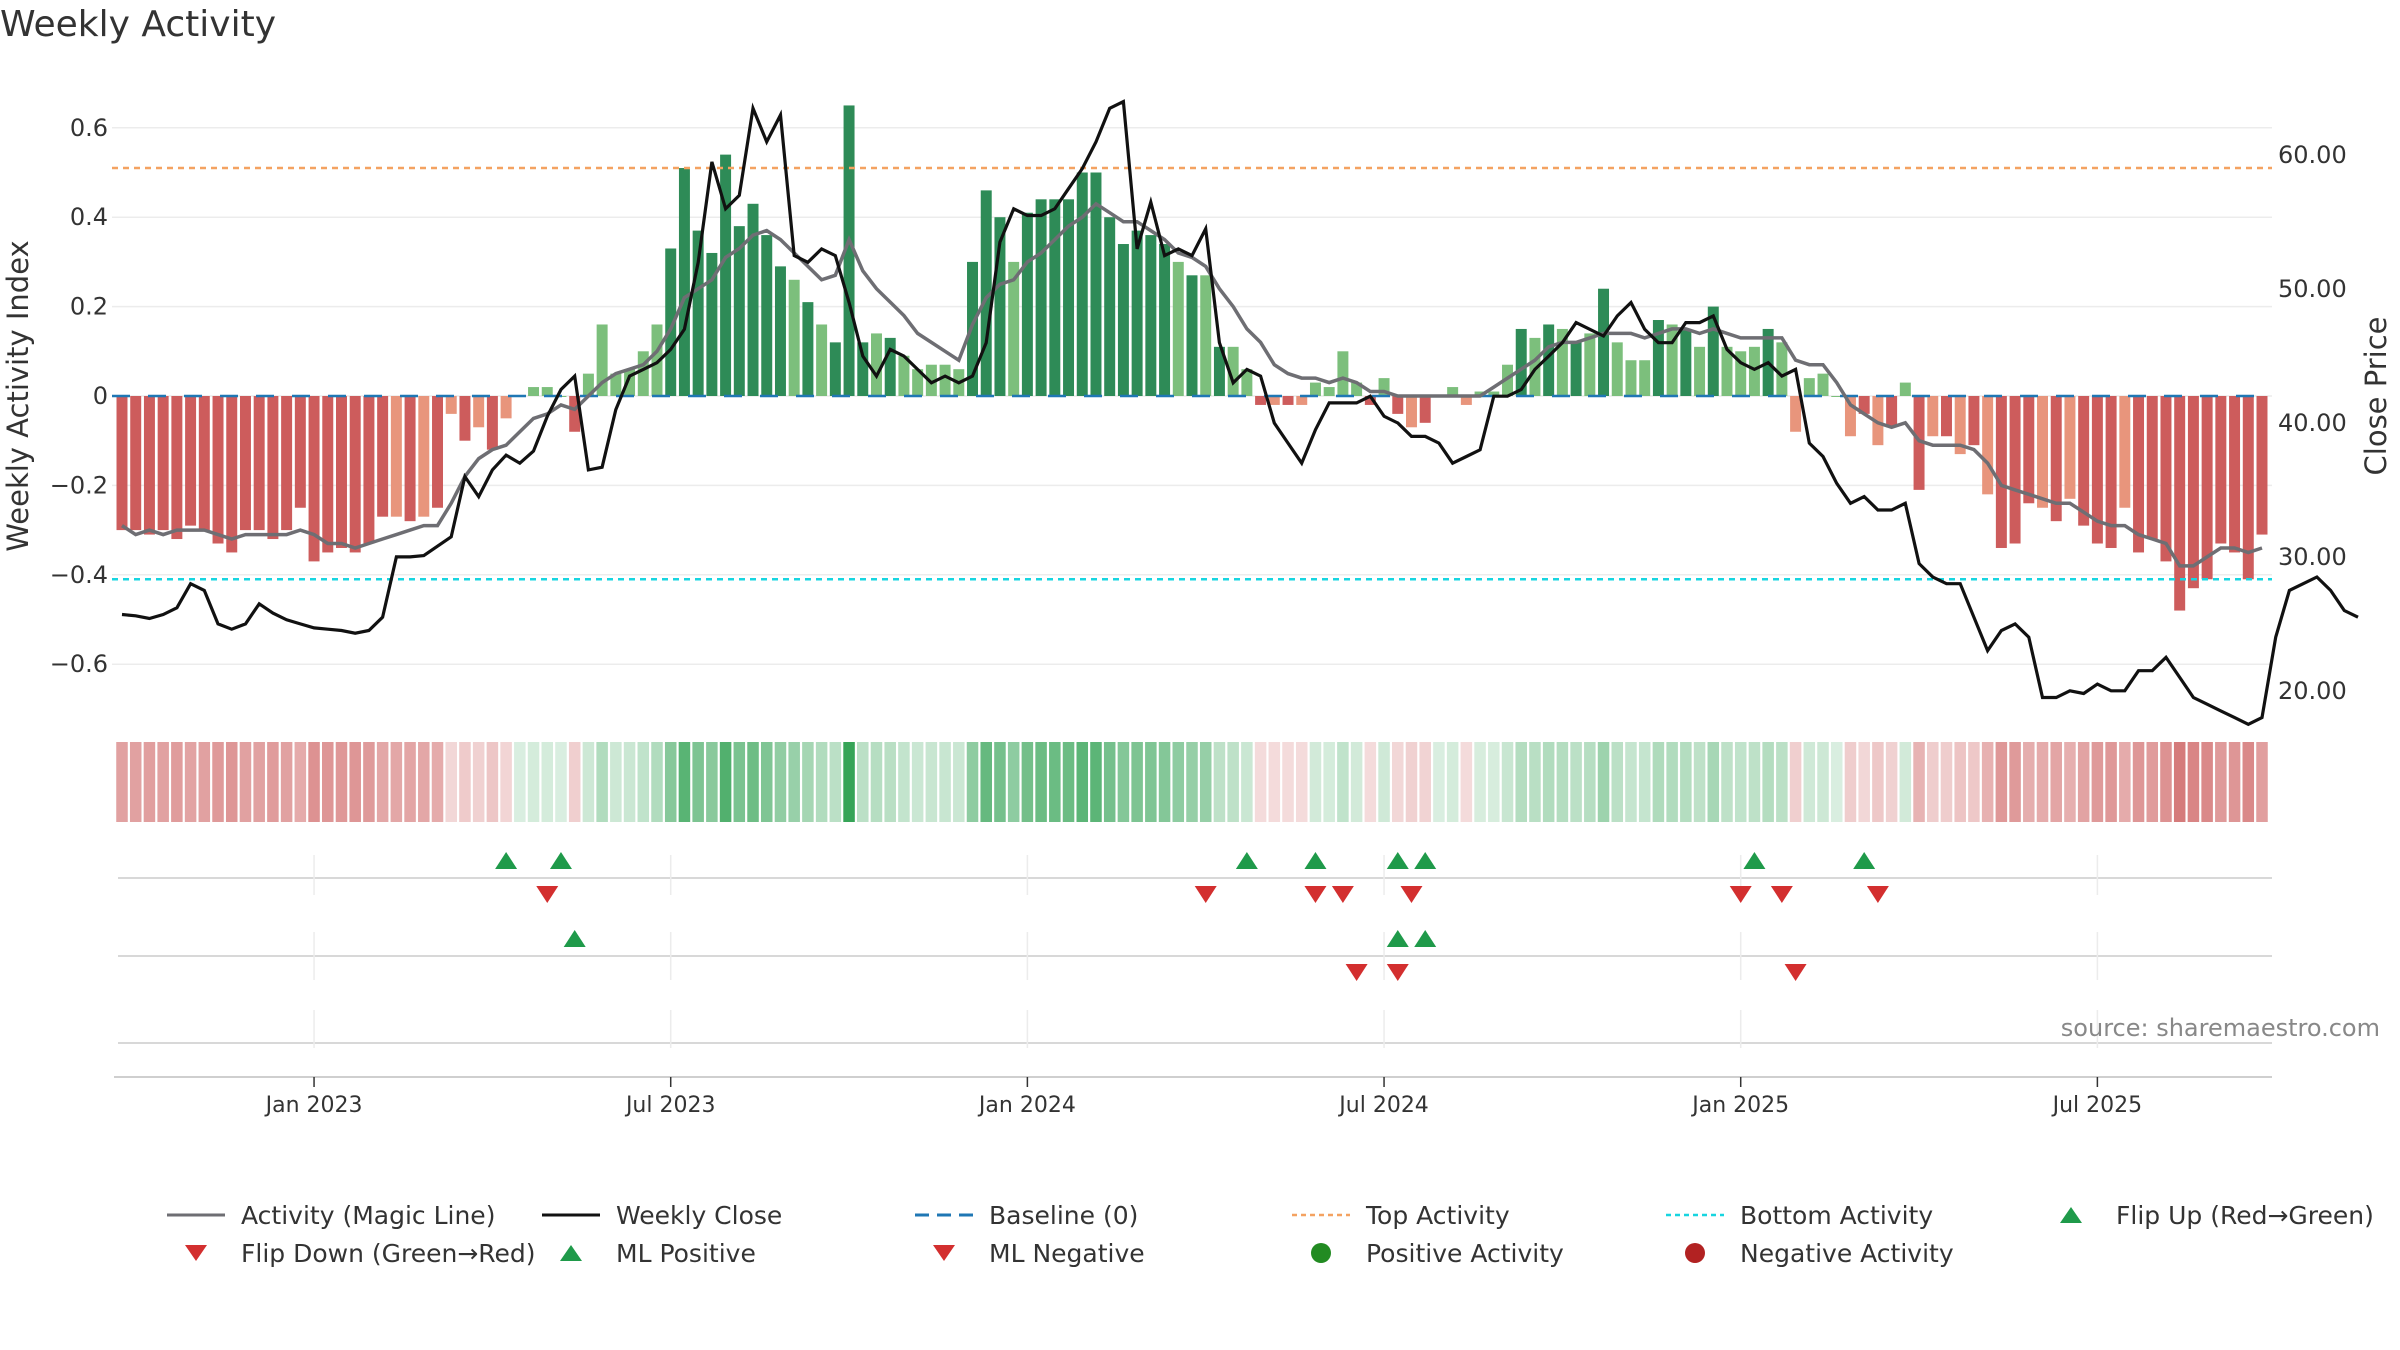 This screenshot has width=2400, height=1350. I want to click on flip-down-icon, so click(196, 1253).